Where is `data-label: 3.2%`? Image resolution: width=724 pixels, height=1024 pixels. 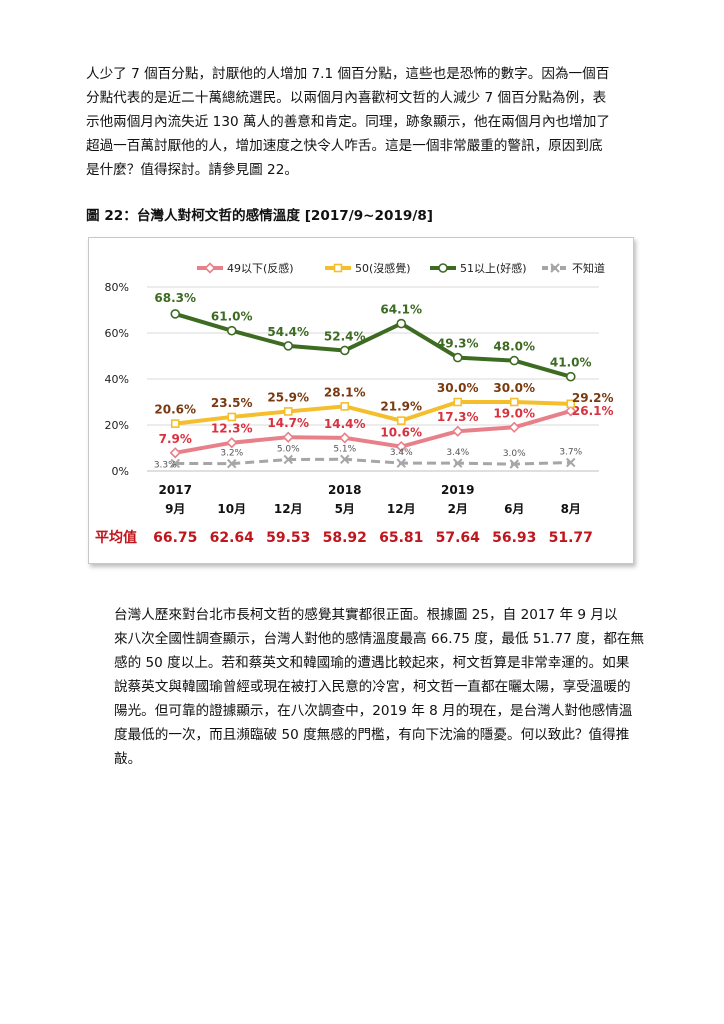 data-label: 3.2% is located at coordinates (231, 454).